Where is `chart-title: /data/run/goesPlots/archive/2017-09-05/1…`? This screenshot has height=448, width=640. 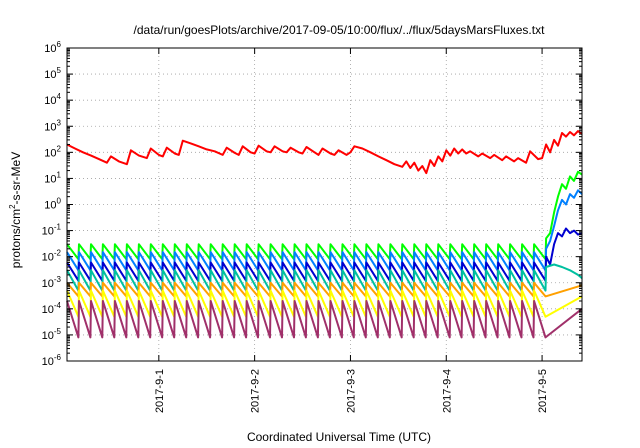
chart-title: /data/run/goesPlots/archive/2017-09-05/1… is located at coordinates (340, 30).